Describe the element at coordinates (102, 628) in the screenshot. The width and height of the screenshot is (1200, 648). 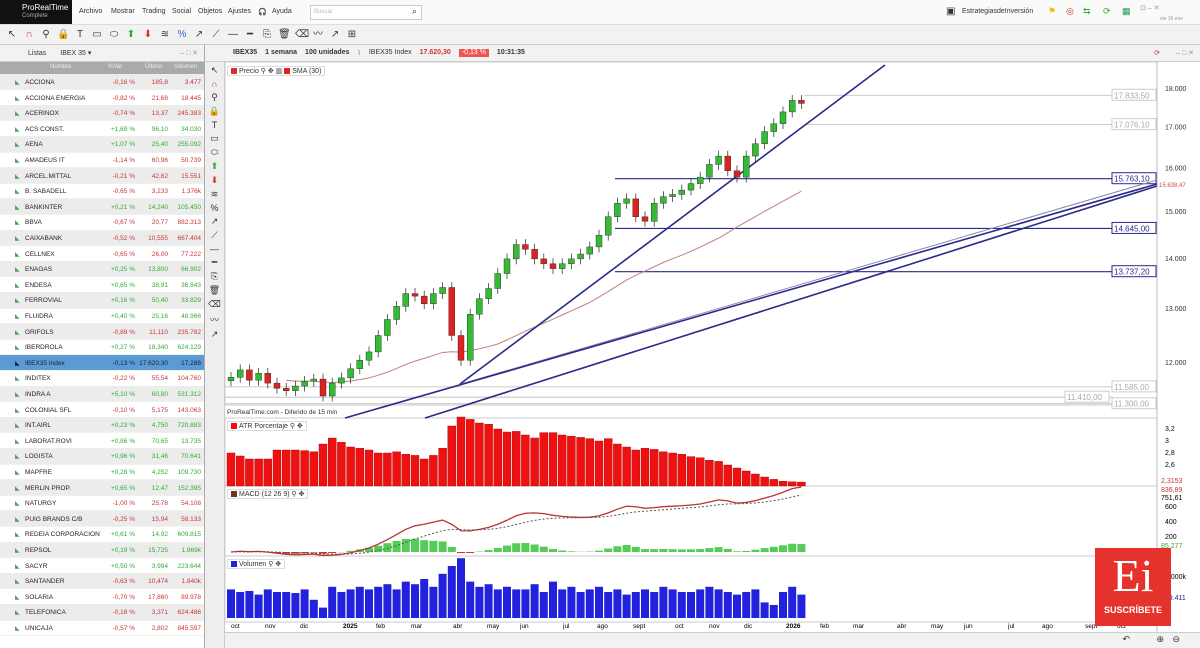
I see `watchlist-row: ◣ UNICAJA -0,57 % 2,802 845.597` at that location.